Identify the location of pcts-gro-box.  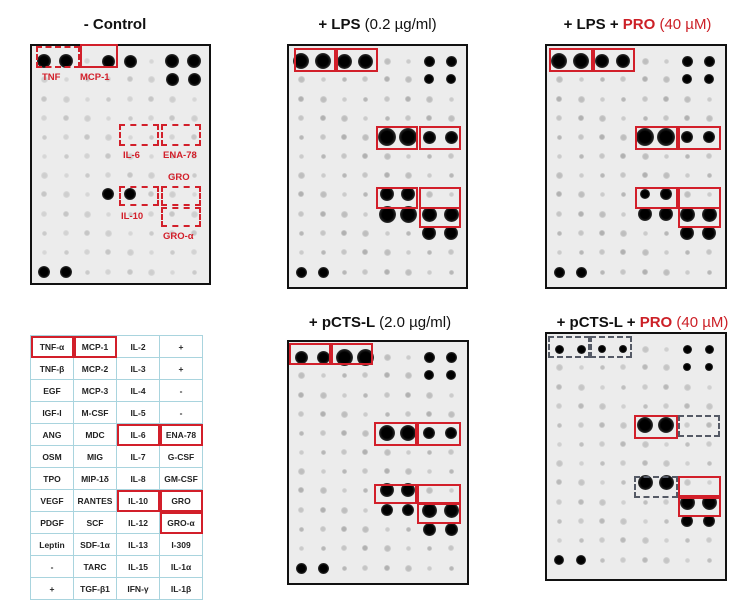
(439, 494).